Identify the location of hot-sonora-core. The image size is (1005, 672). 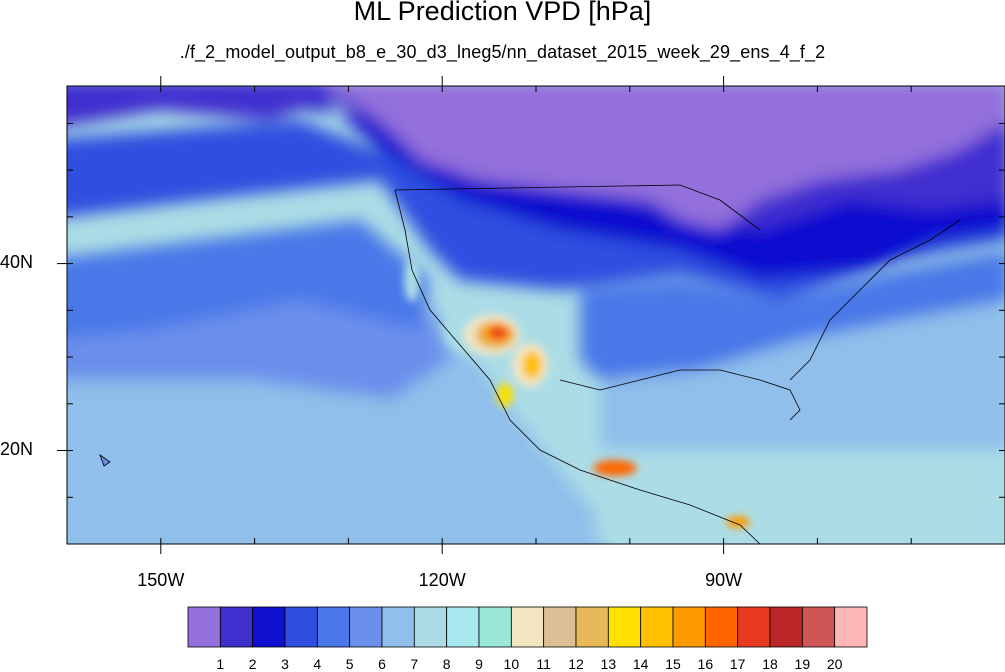
(532, 365).